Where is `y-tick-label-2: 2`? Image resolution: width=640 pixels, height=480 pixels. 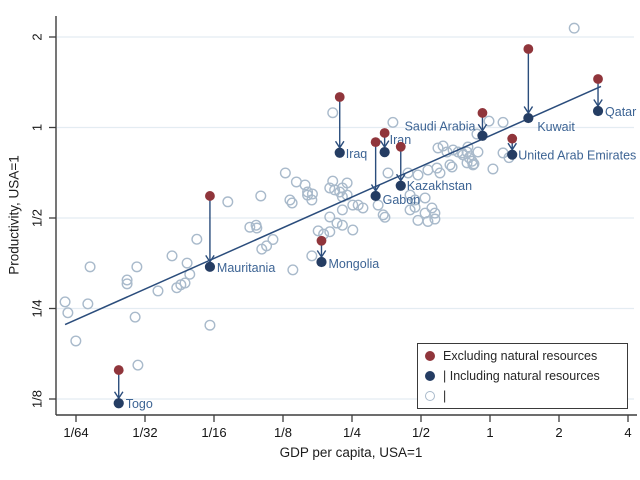
y-tick-label-2: 2 is located at coordinates (37, 36).